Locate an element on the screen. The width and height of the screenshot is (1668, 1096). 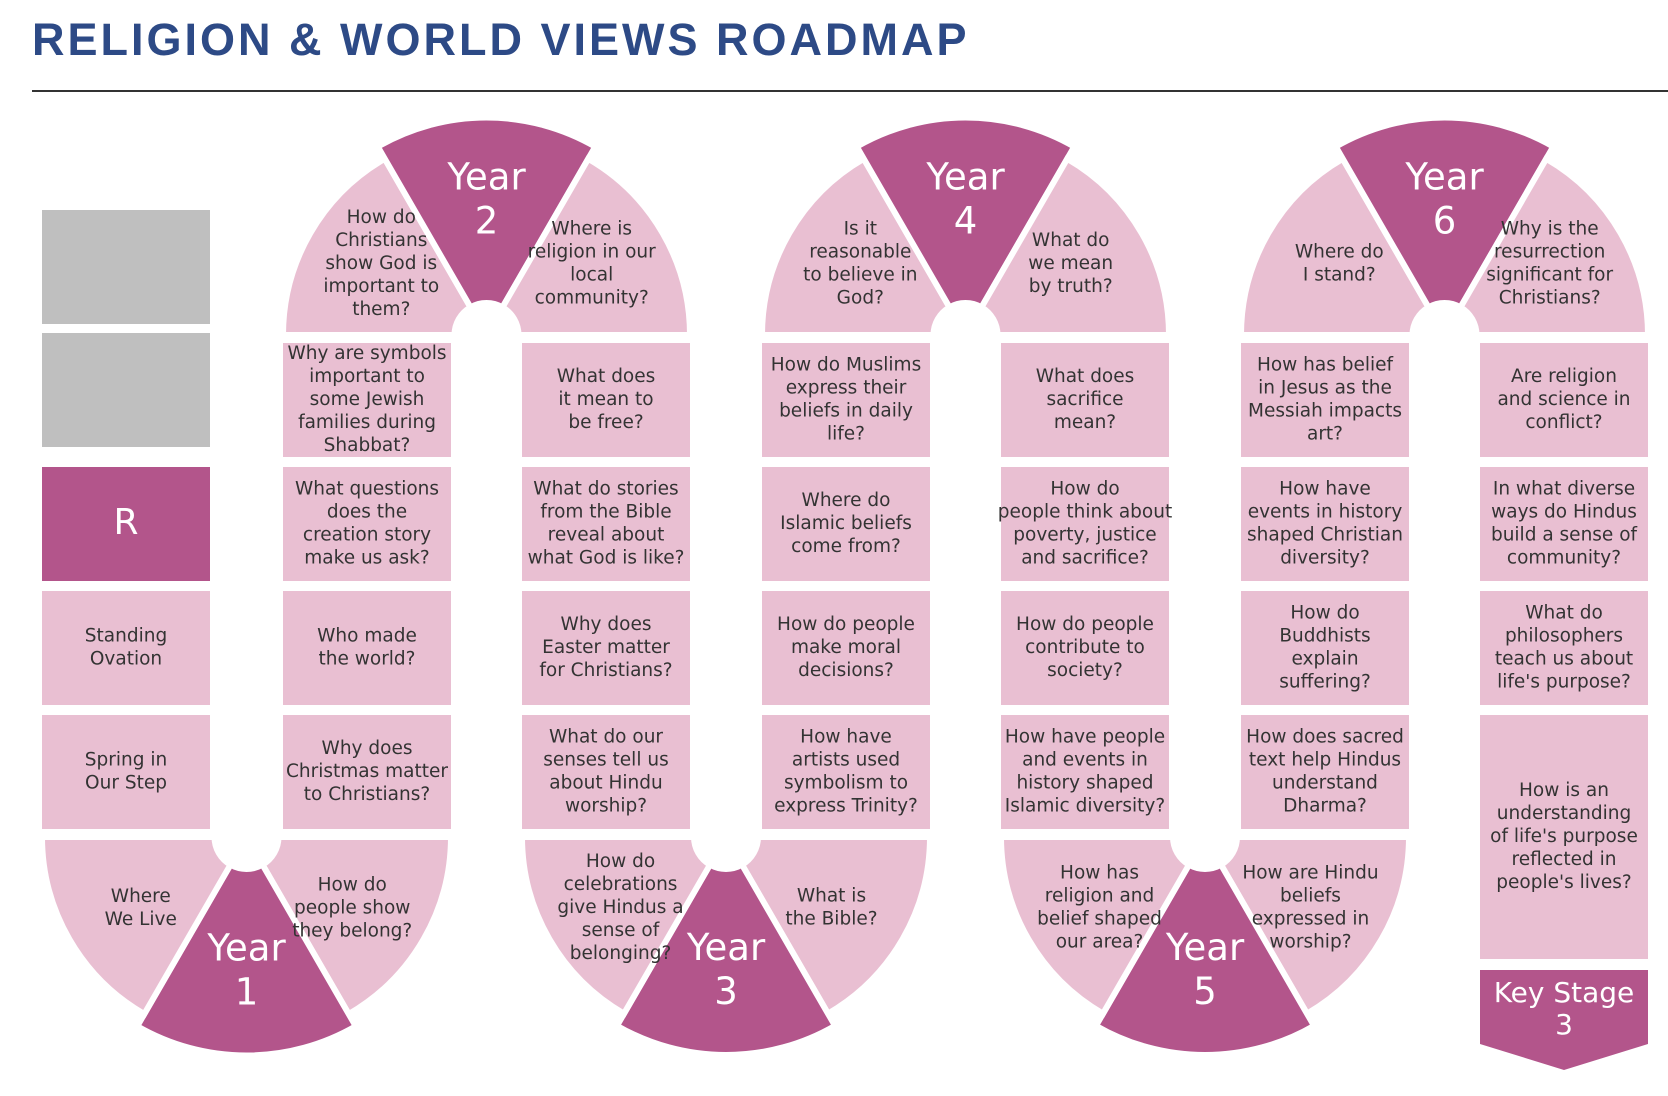
year-label: Year 5 is located at coordinates (1205, 969).